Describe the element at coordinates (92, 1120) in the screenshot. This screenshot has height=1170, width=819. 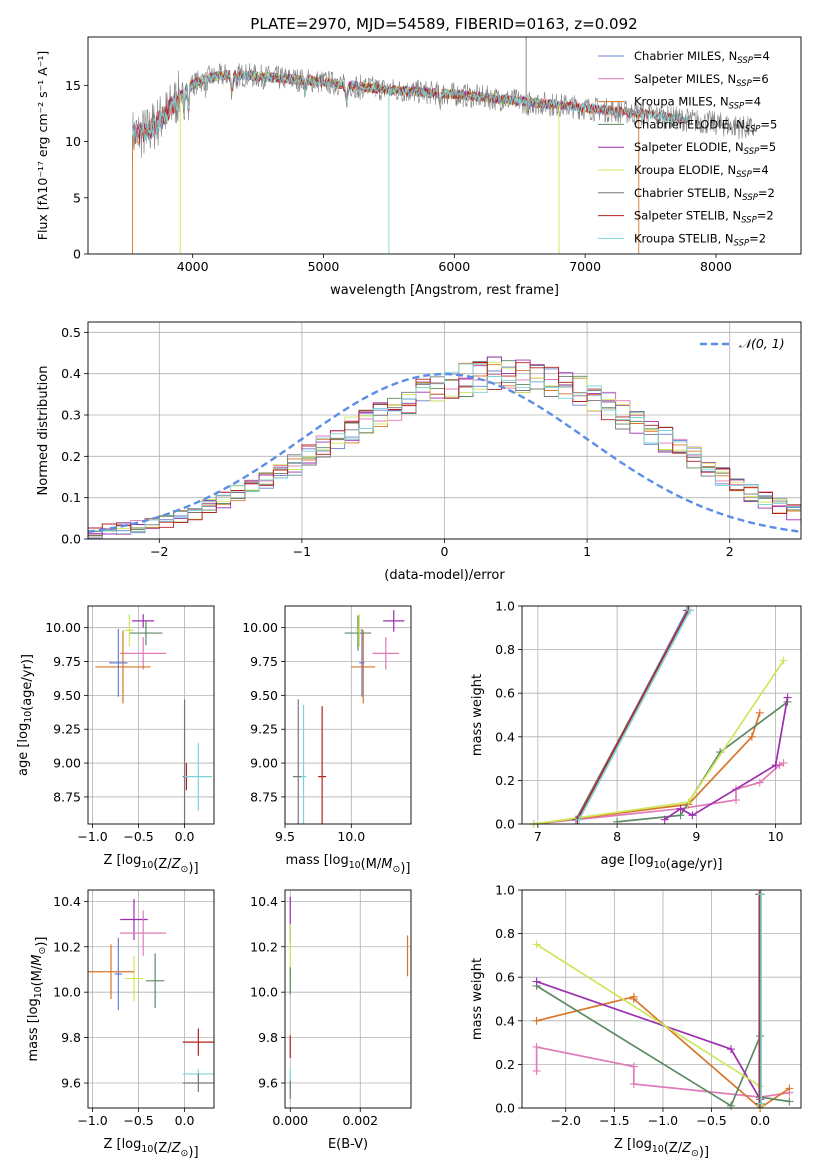
I see `mass-vs-Z-xtick-label: −1.0` at that location.